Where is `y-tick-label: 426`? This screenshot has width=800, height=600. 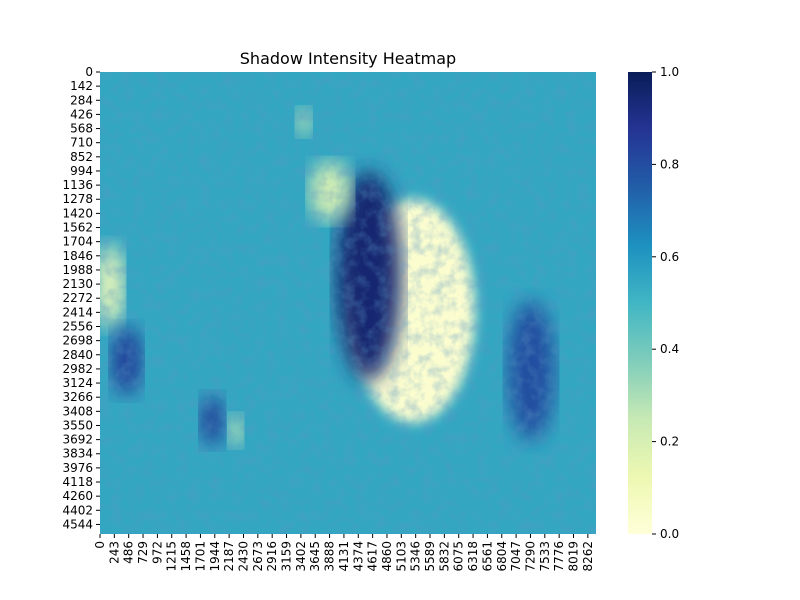 y-tick-label: 426 is located at coordinates (81, 114).